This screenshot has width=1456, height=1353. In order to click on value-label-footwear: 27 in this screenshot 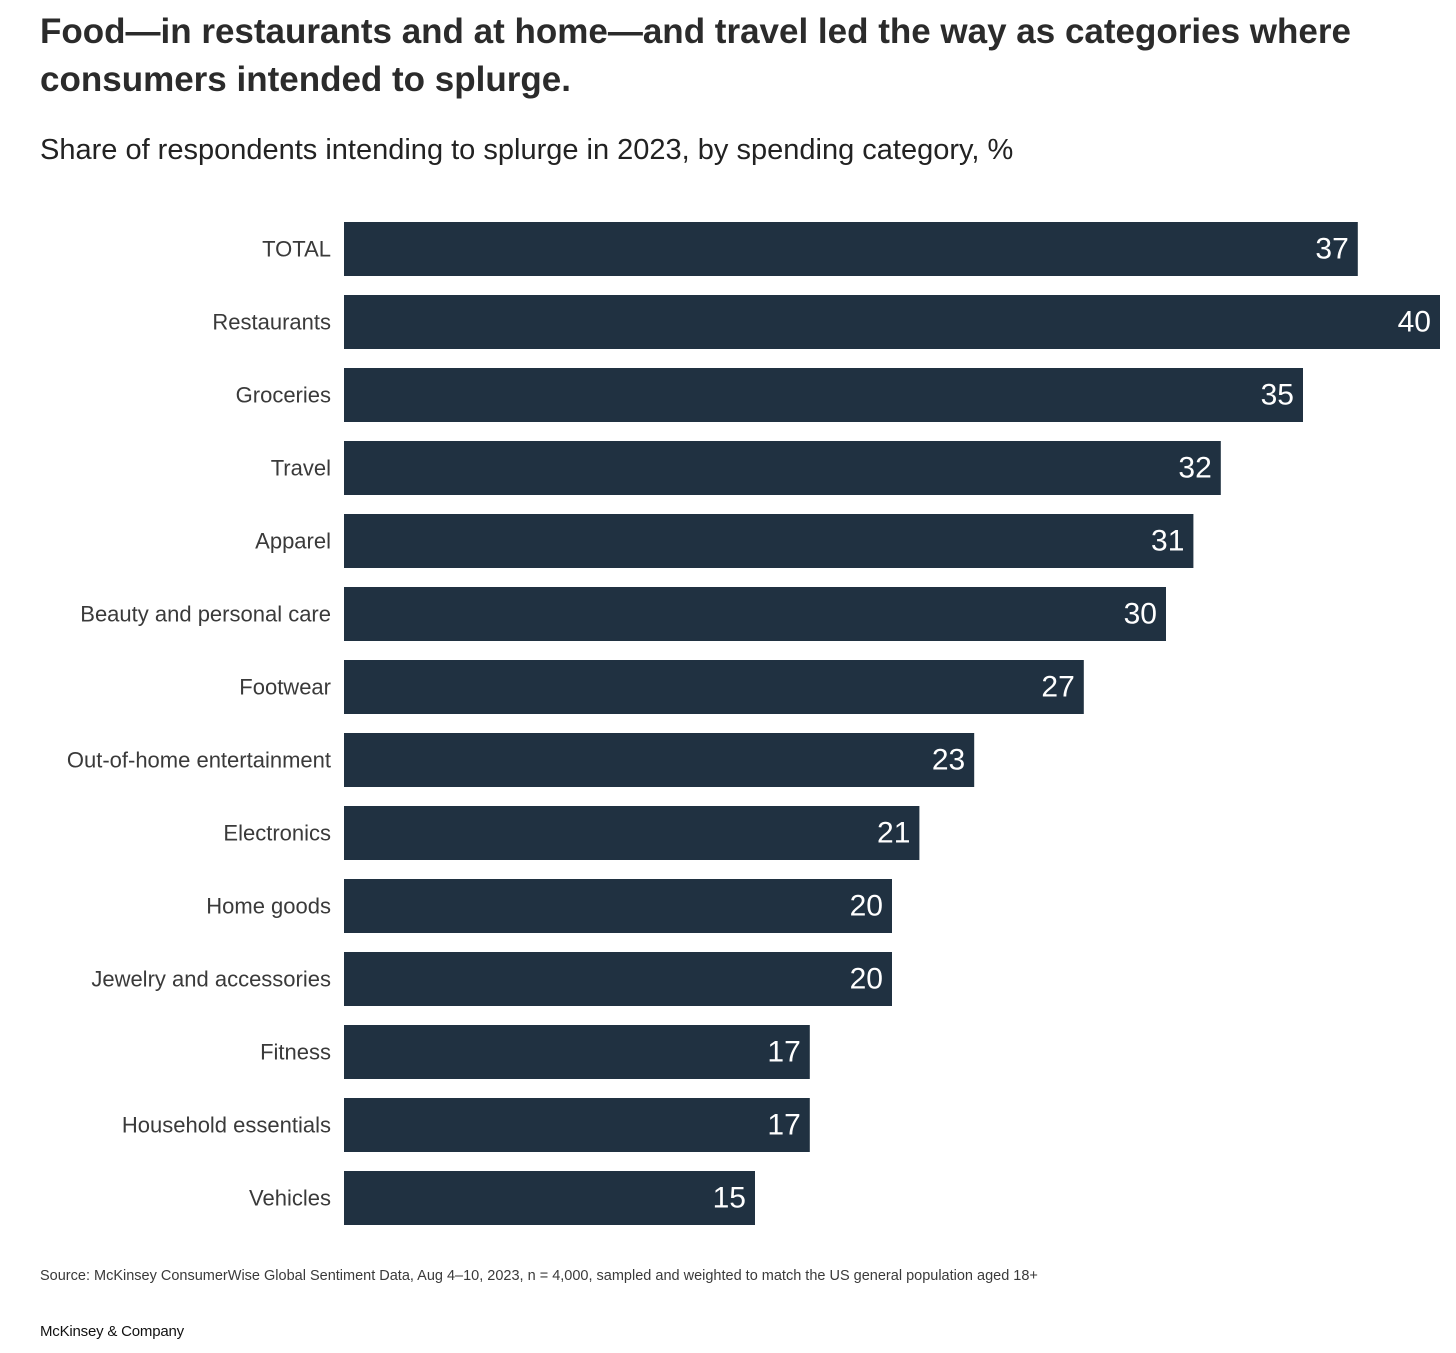, I will do `click(1057, 687)`.